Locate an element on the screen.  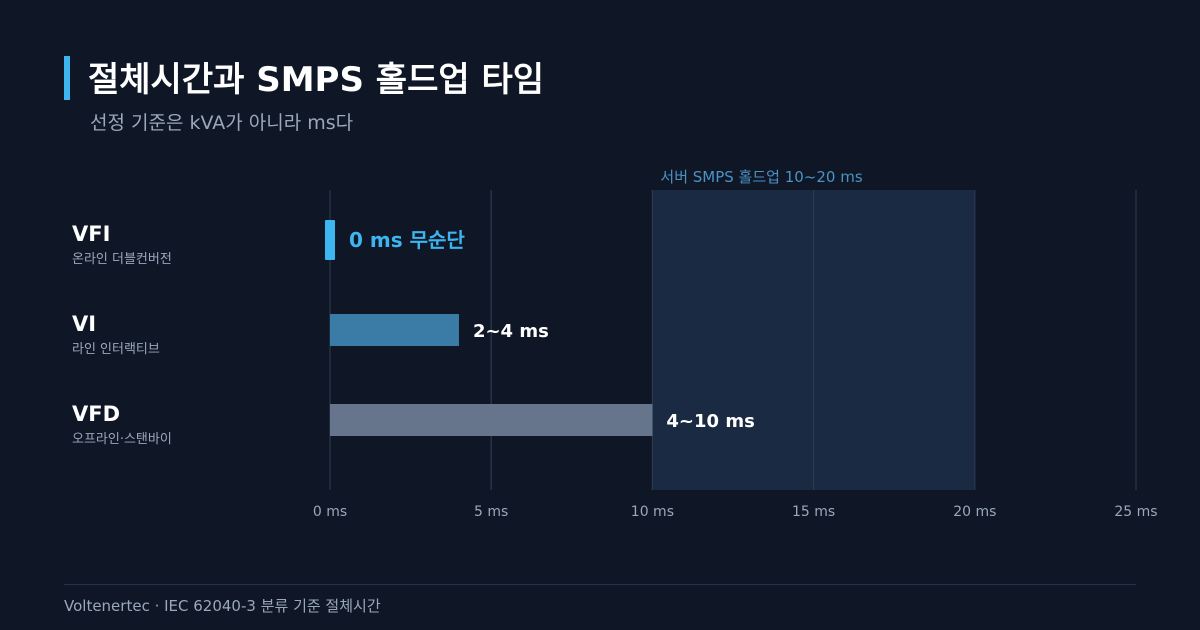
data-label: 2~4 ms is located at coordinates (511, 331).